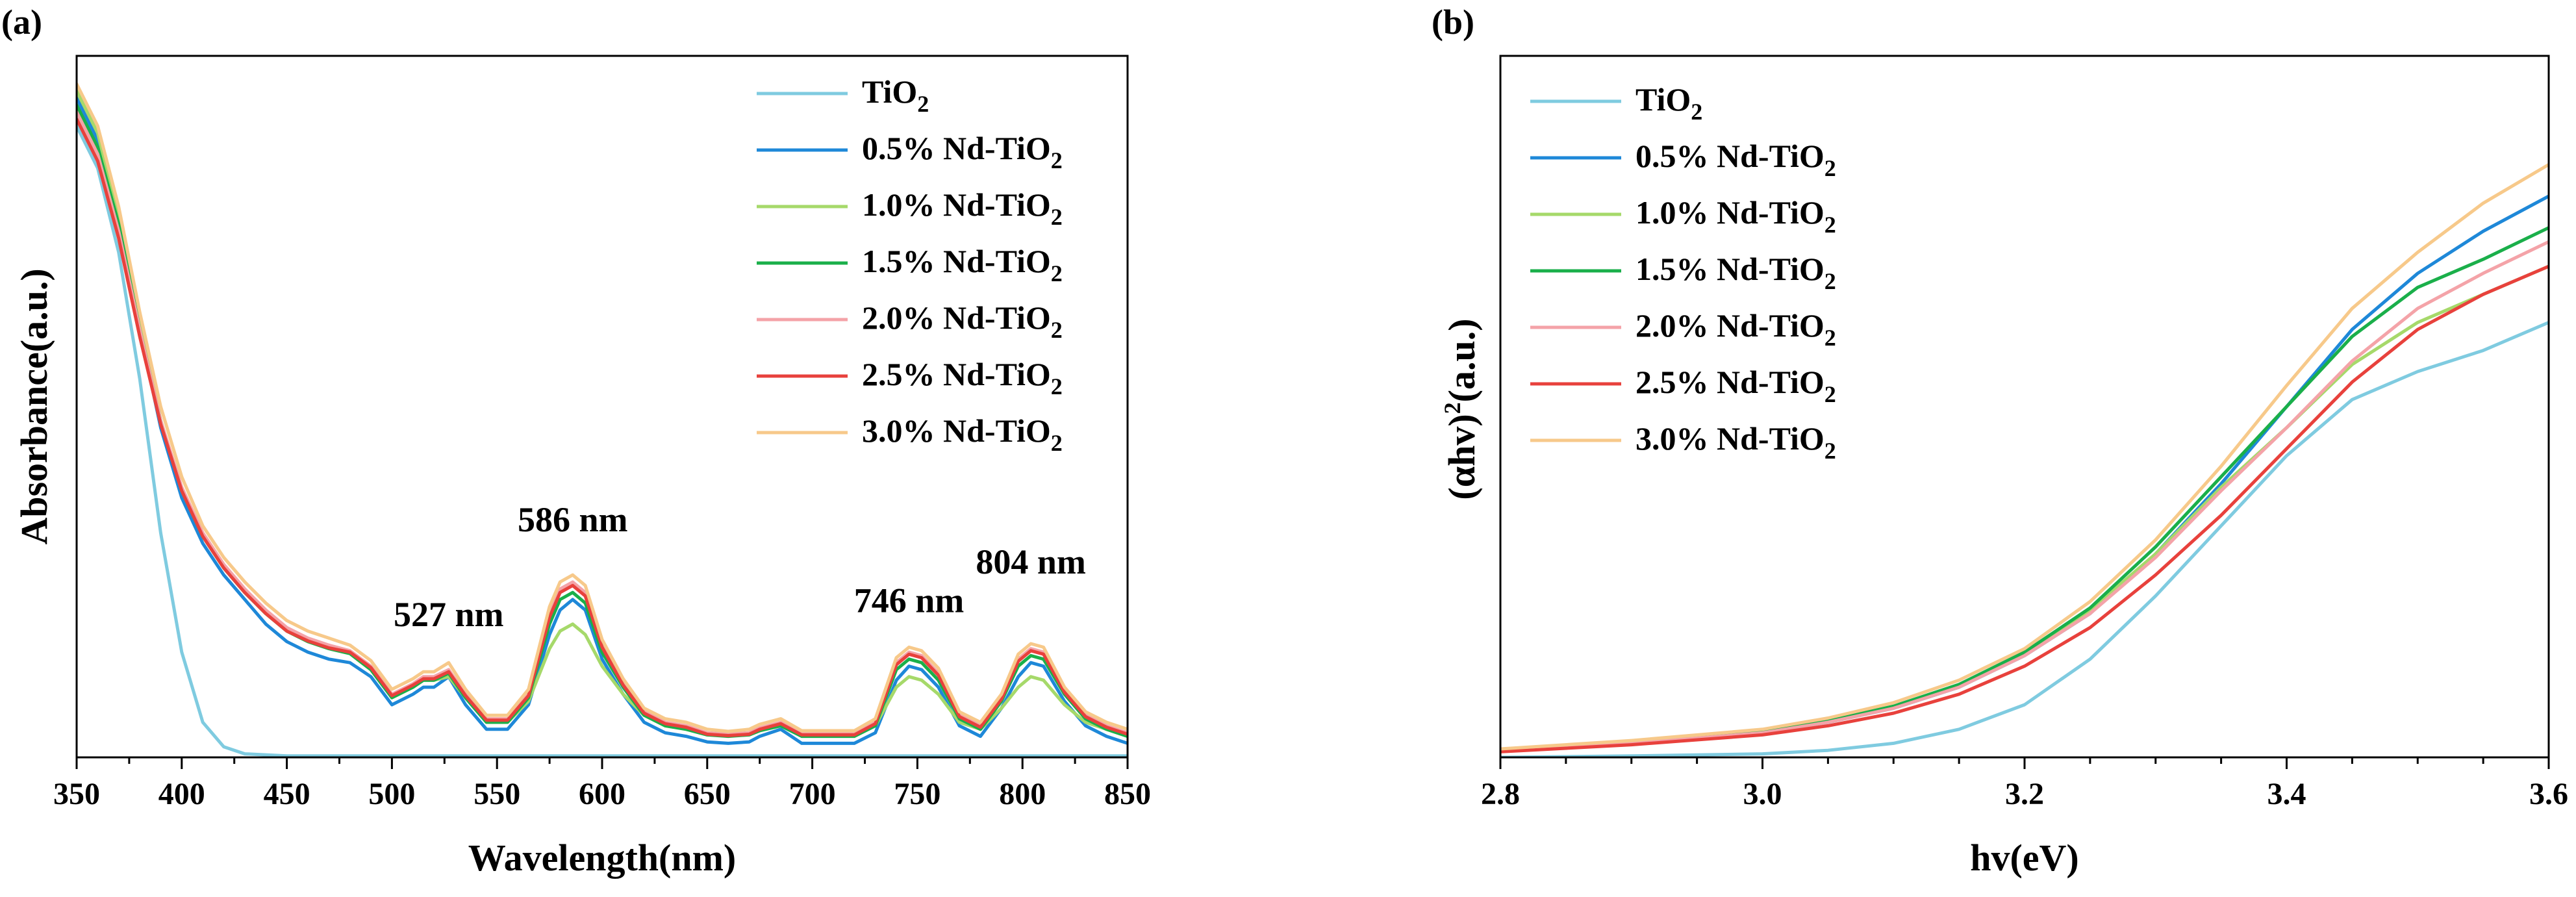 This screenshot has height=897, width=2576. I want to click on panel-b-x-ticks: 2.8 3.0 3.2 3.4 3.6, so click(2025, 784).